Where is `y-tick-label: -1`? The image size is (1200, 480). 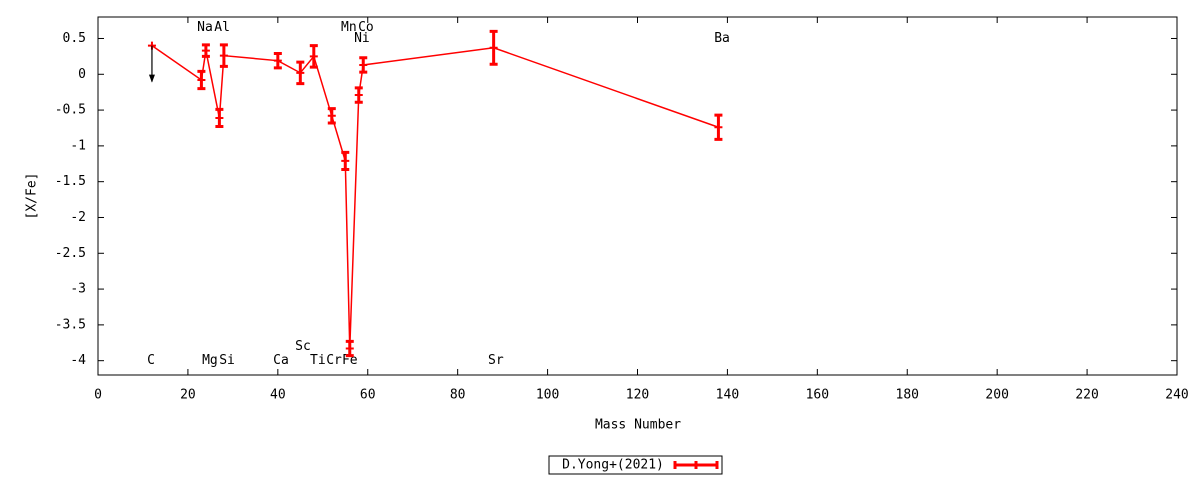
y-tick-label: -1 is located at coordinates (78, 145).